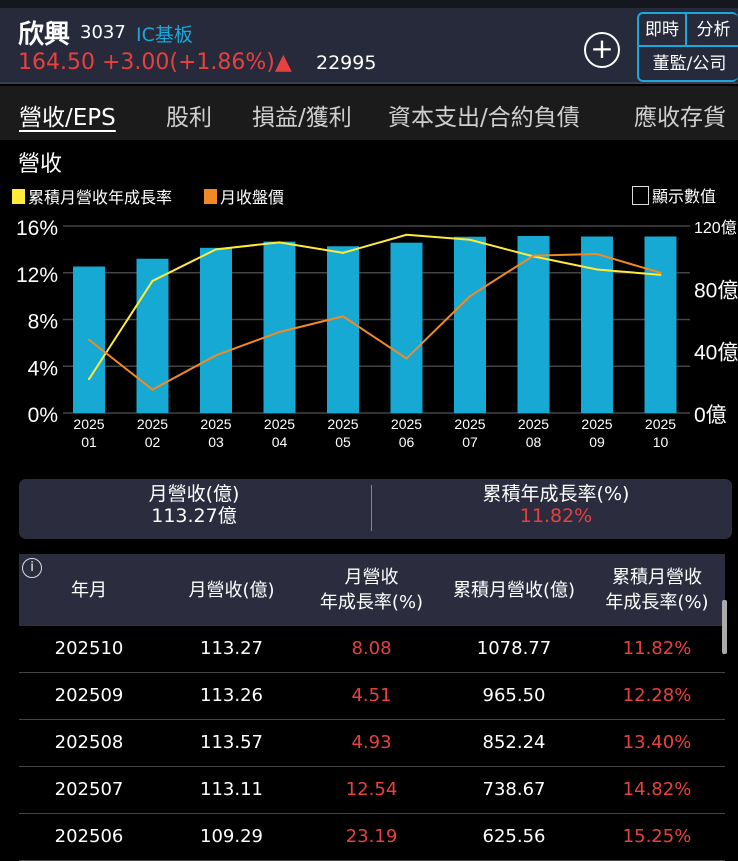  What do you see at coordinates (712, 30) in the screenshot?
I see `analysis-button: 分析` at bounding box center [712, 30].